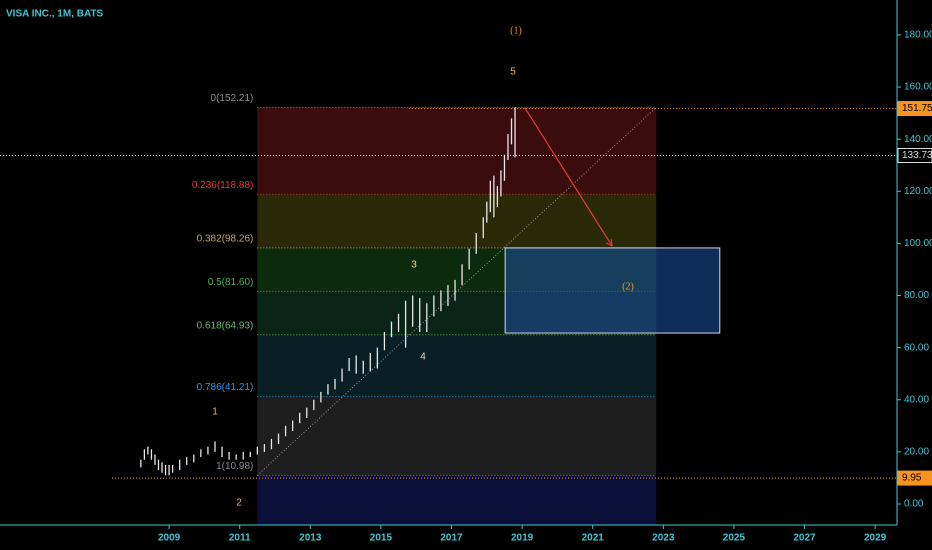  I want to click on wave-label: 3, so click(414, 265).